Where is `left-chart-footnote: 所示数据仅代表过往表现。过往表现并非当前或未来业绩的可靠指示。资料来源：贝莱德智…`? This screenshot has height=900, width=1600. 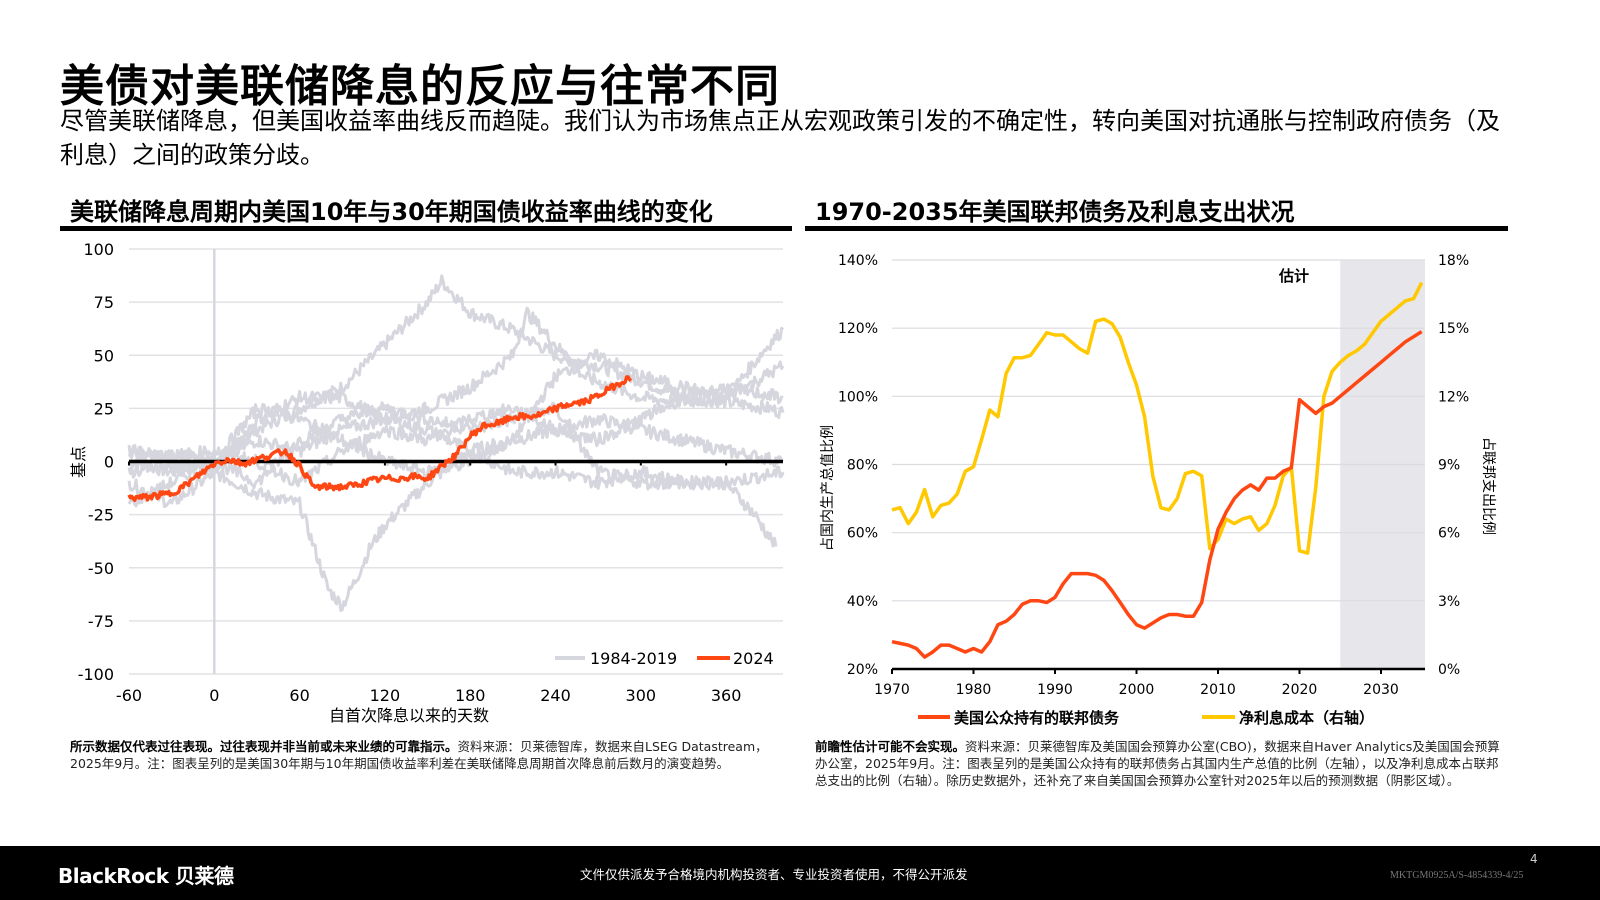
left-chart-footnote: 所示数据仅代表过往表现。过往表现并非当前或未来业绩的可靠指示。资料来源：贝莱德智… is located at coordinates (426, 755).